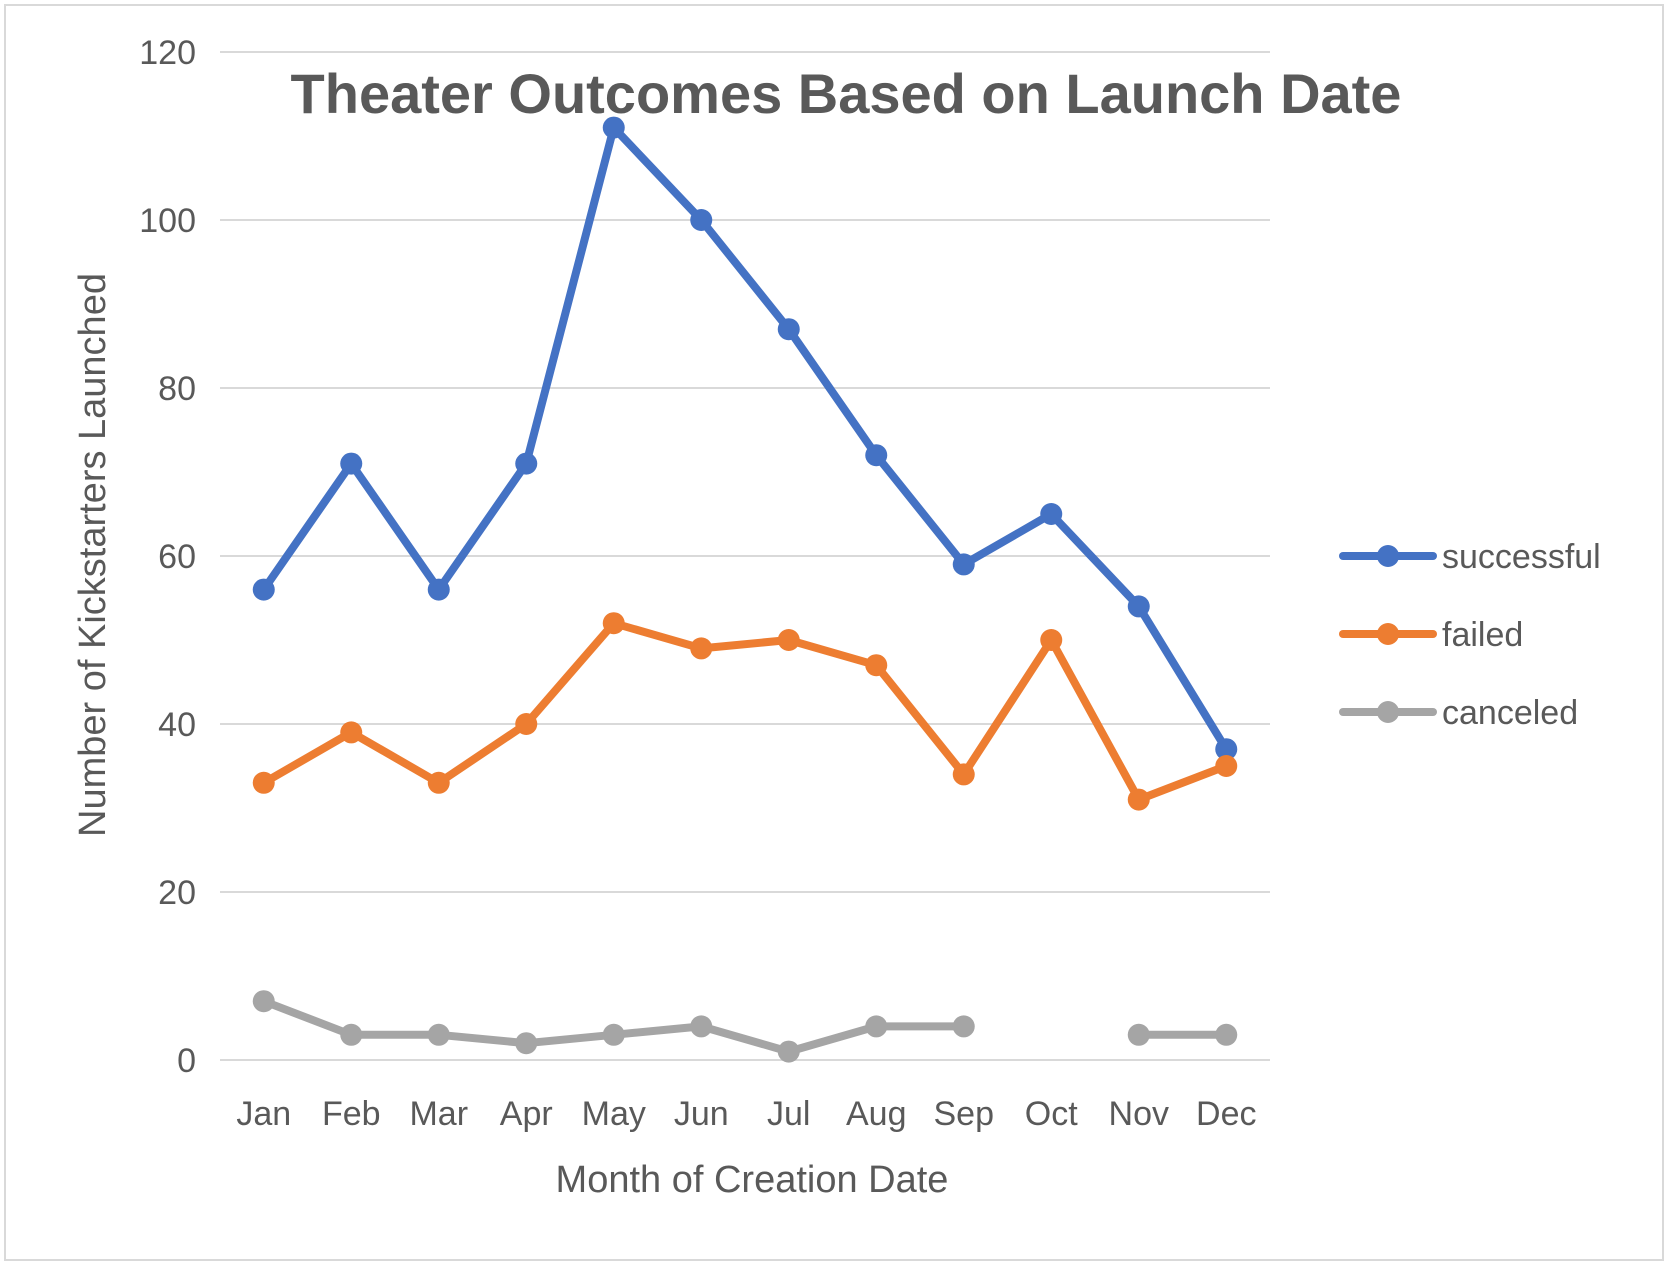 The image size is (1668, 1265). What do you see at coordinates (876, 1114) in the screenshot?
I see `x-tick-label: Aug` at bounding box center [876, 1114].